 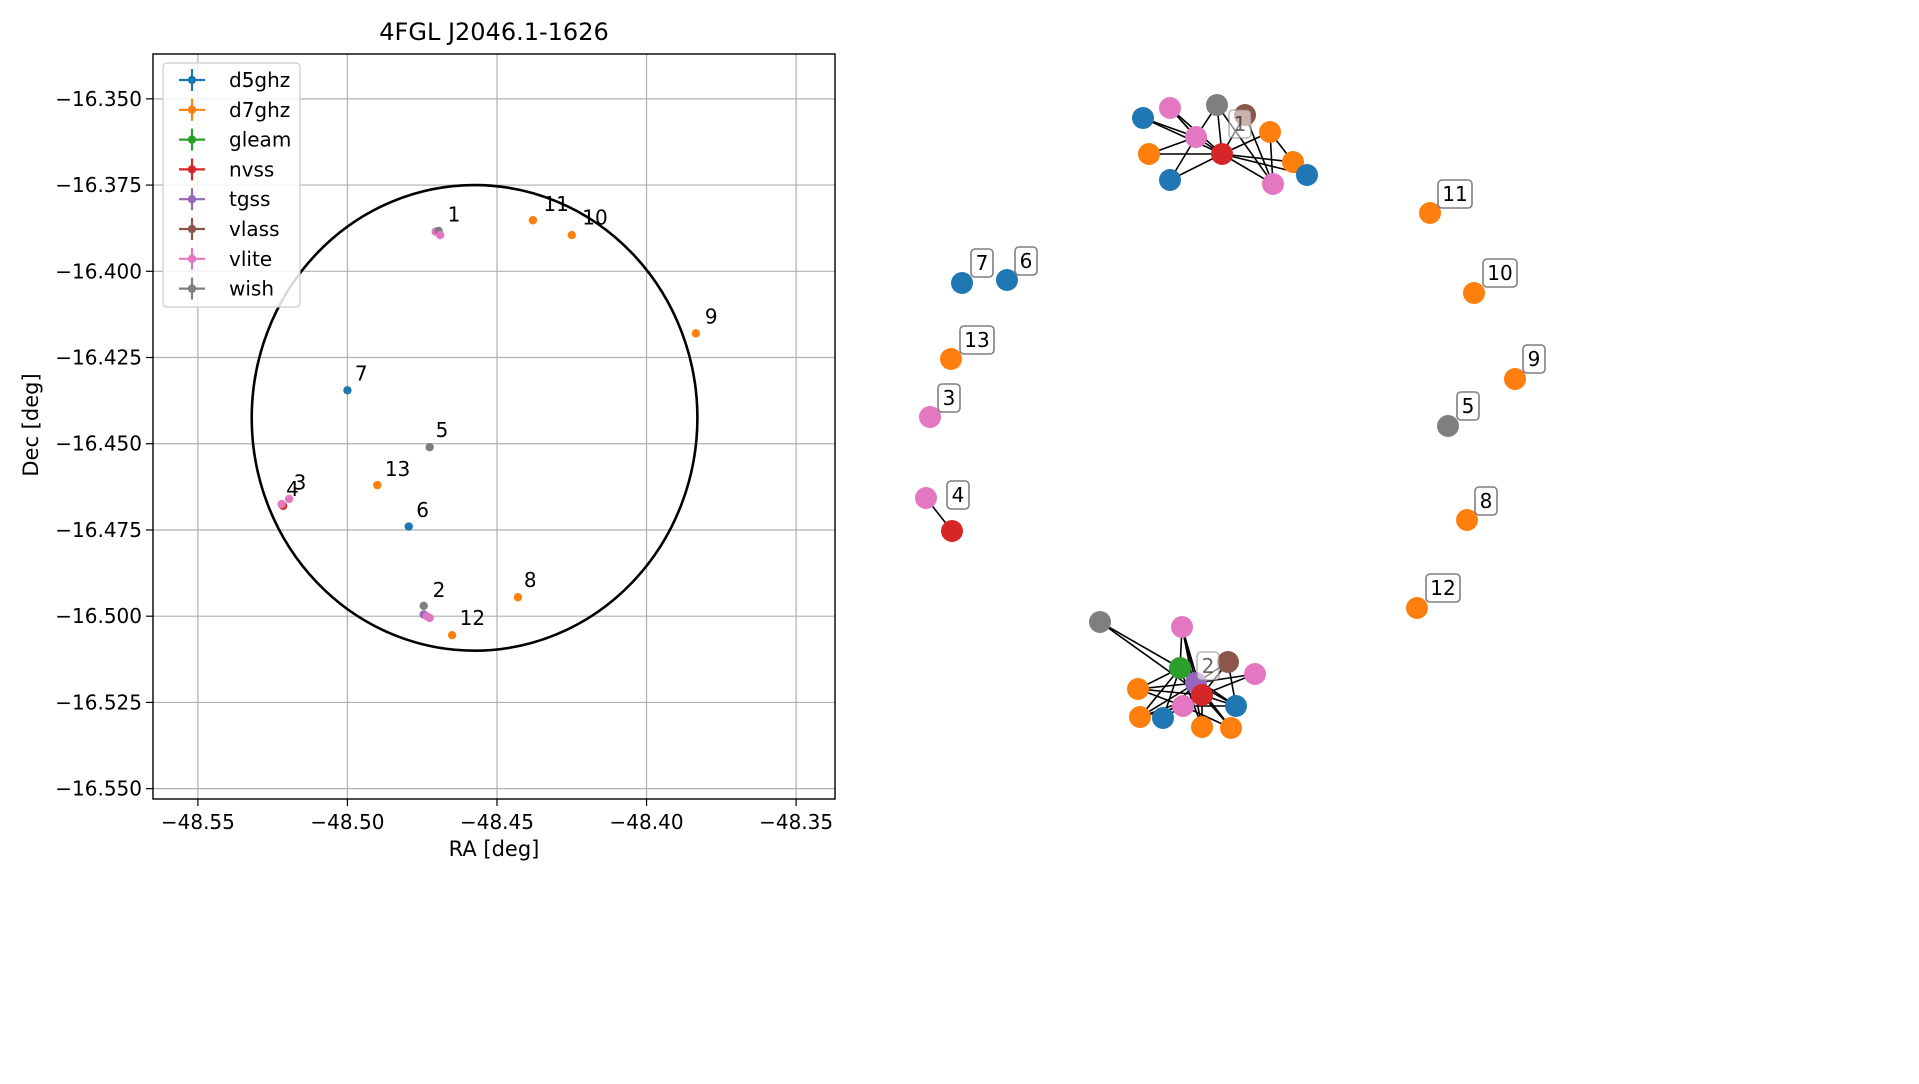 I want to click on data-points, so click(x=489, y=428).